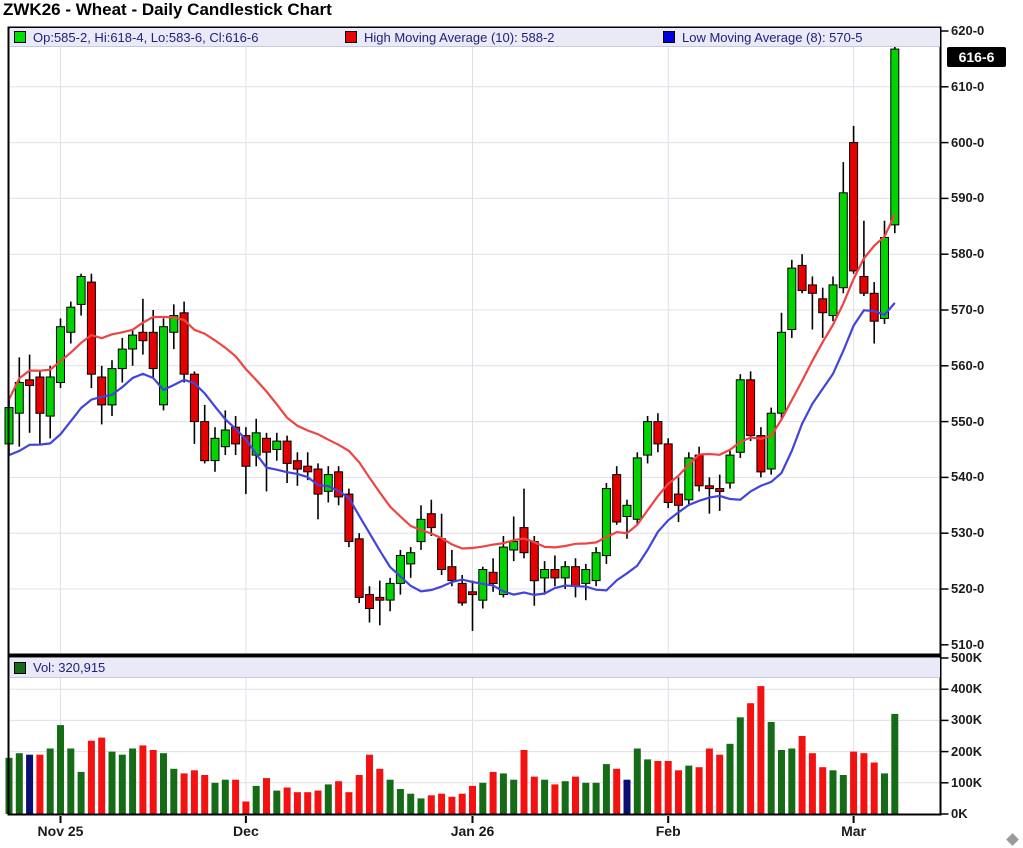 Image resolution: width=1023 pixels, height=848 pixels. Describe the element at coordinates (475, 668) in the screenshot. I see `volume-legend: Vol: 320,915` at that location.